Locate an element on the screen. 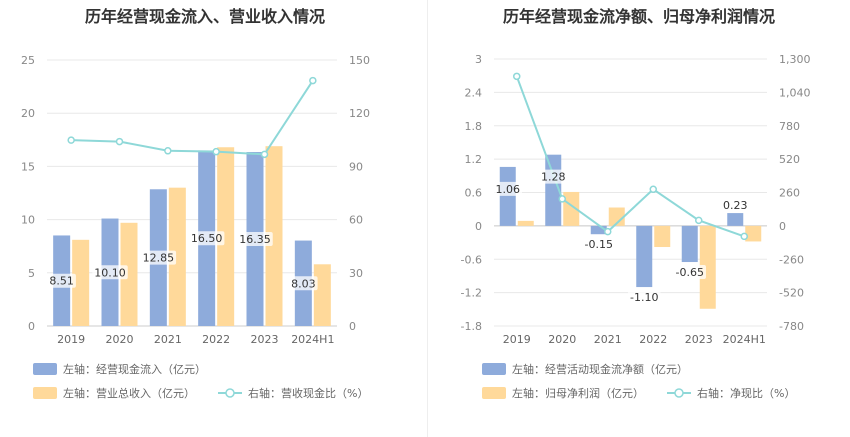 This screenshot has width=850, height=437. data-label: -1.10 is located at coordinates (644, 297).